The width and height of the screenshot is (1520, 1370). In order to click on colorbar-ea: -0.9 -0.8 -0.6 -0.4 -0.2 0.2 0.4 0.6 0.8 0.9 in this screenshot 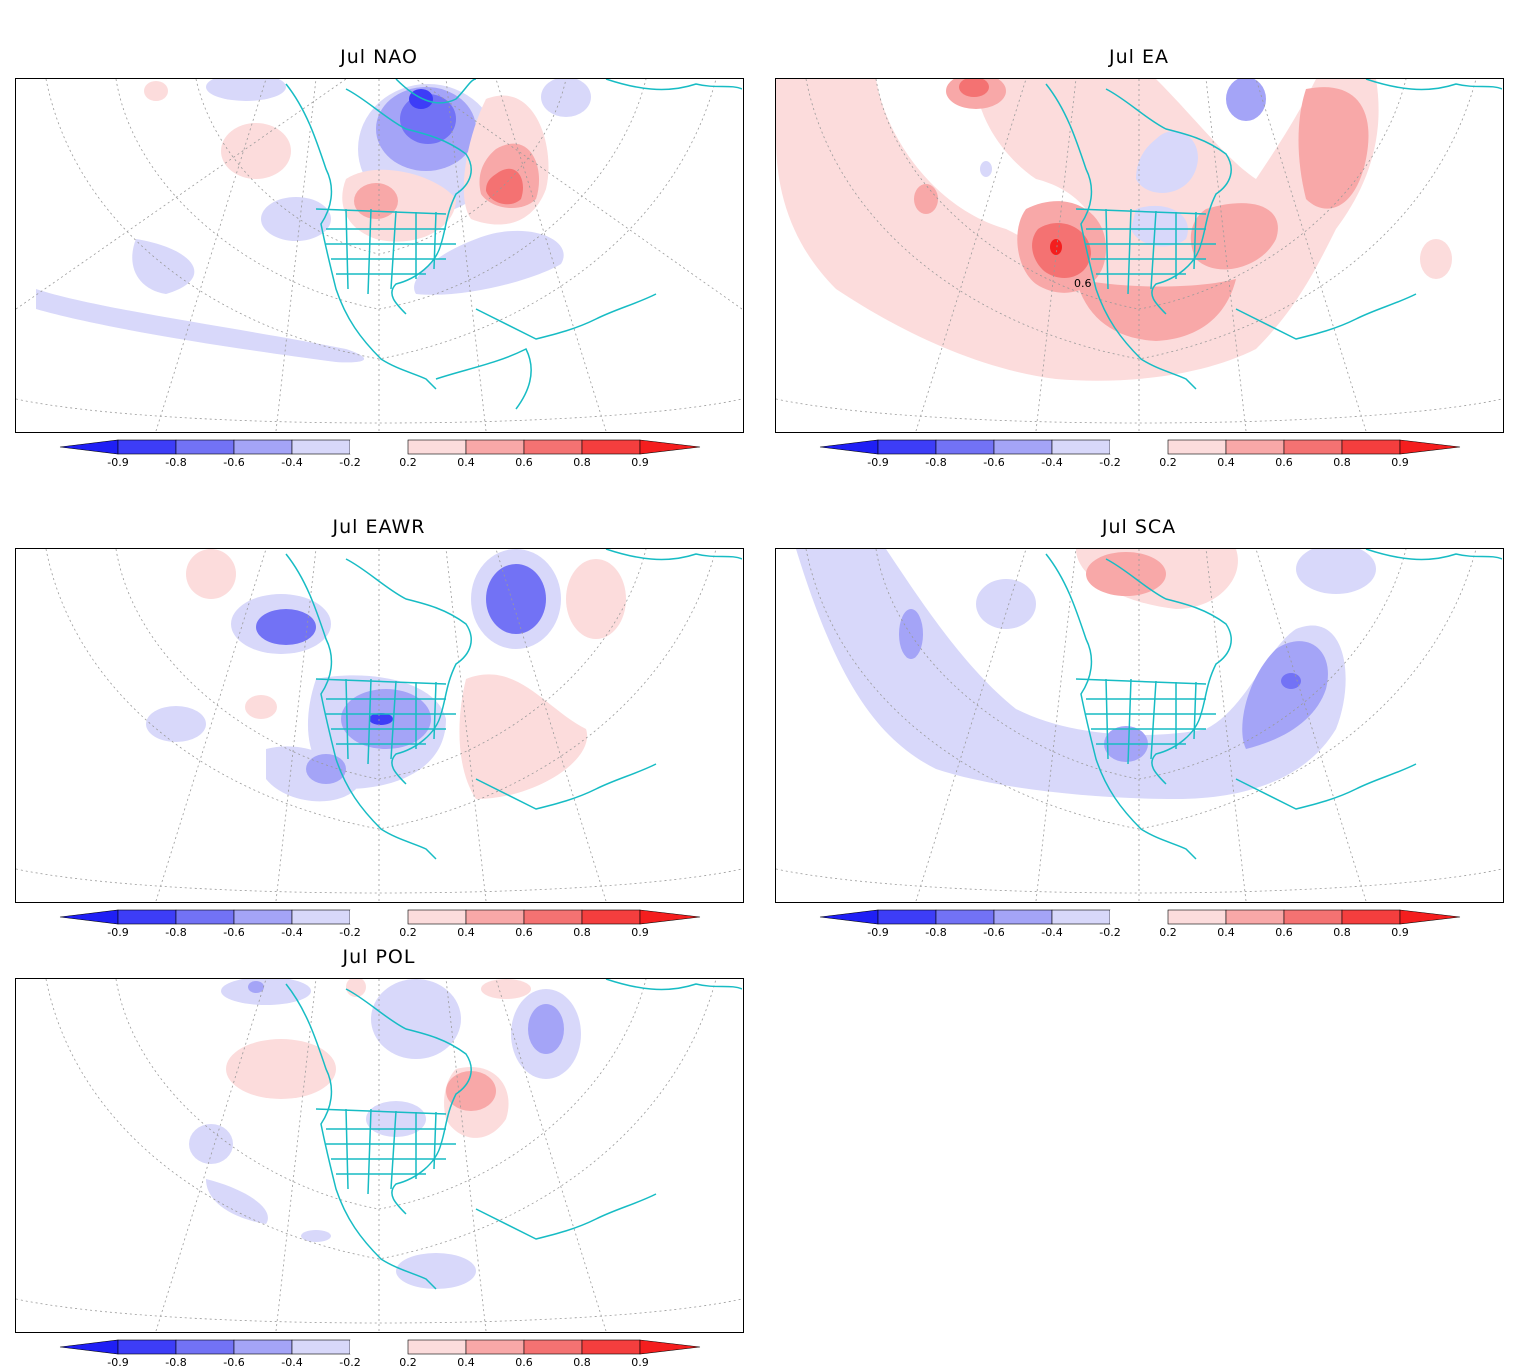, I will do `click(1140, 453)`.